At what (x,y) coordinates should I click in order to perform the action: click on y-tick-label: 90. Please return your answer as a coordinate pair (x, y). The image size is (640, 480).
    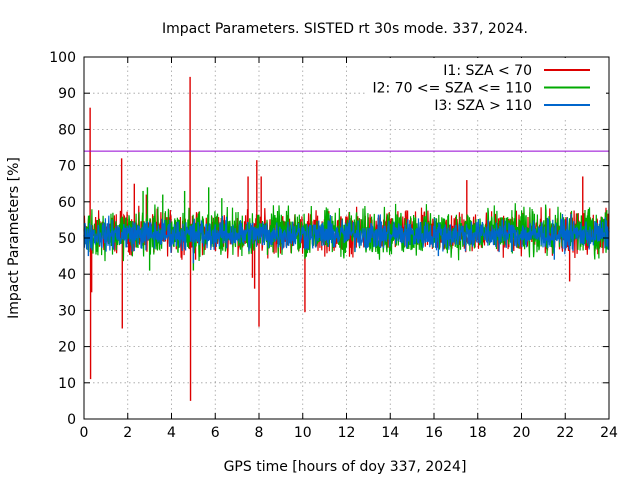
    Looking at the image, I should click on (67, 94).